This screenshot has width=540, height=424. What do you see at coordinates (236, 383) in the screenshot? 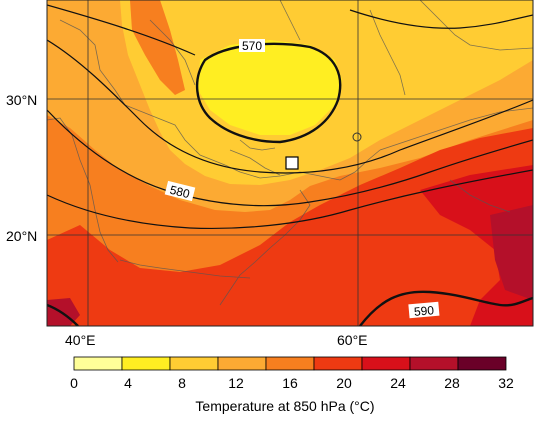
I see `colorbar-tick-label: 12` at bounding box center [236, 383].